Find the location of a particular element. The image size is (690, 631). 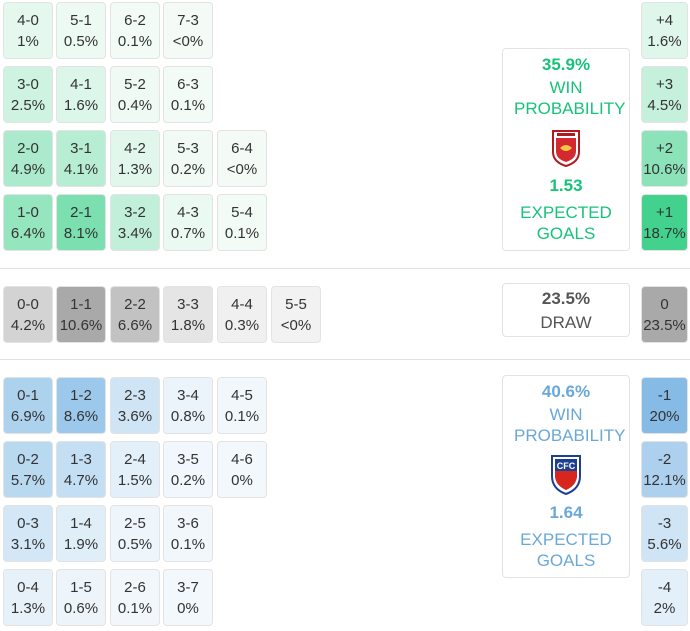

away-goal-margin-cell: -3 5.6% is located at coordinates (664, 533).